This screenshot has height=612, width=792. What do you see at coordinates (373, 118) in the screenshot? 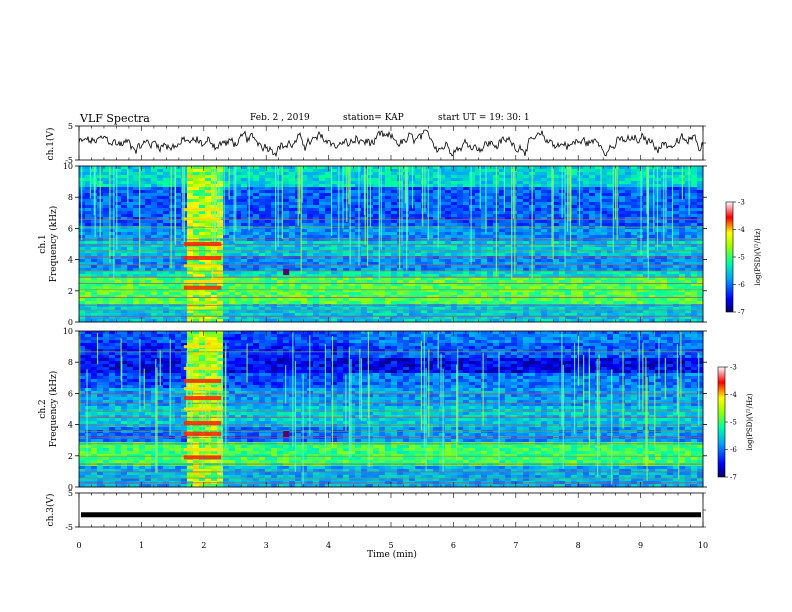
I see `station-label: station= KAP` at bounding box center [373, 118].